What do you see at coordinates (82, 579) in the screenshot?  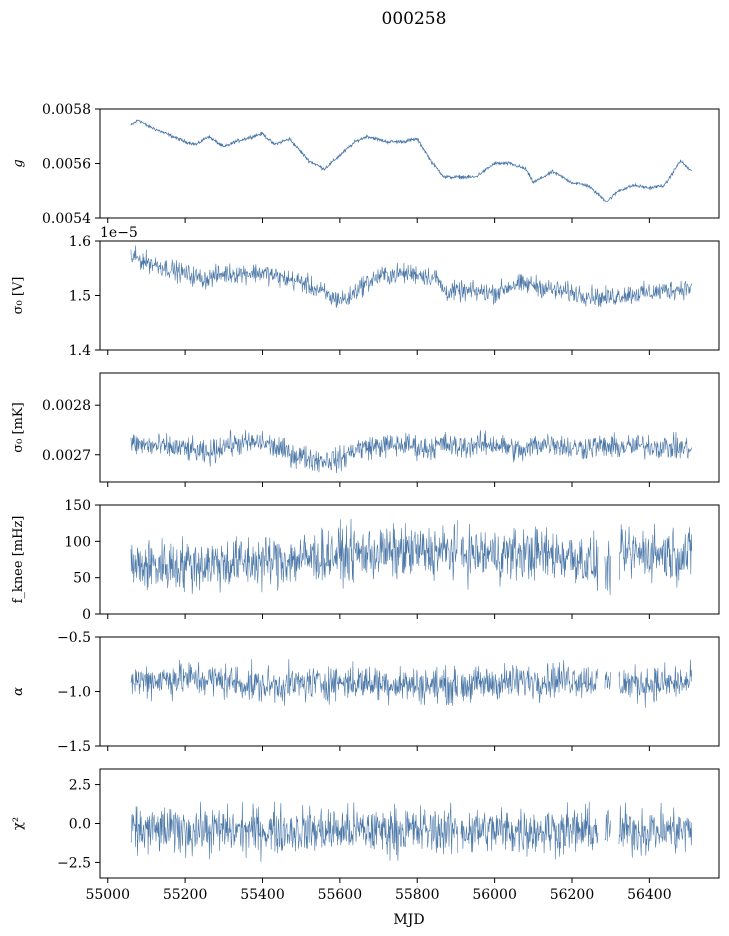 I see `y-tick-label: 50` at bounding box center [82, 579].